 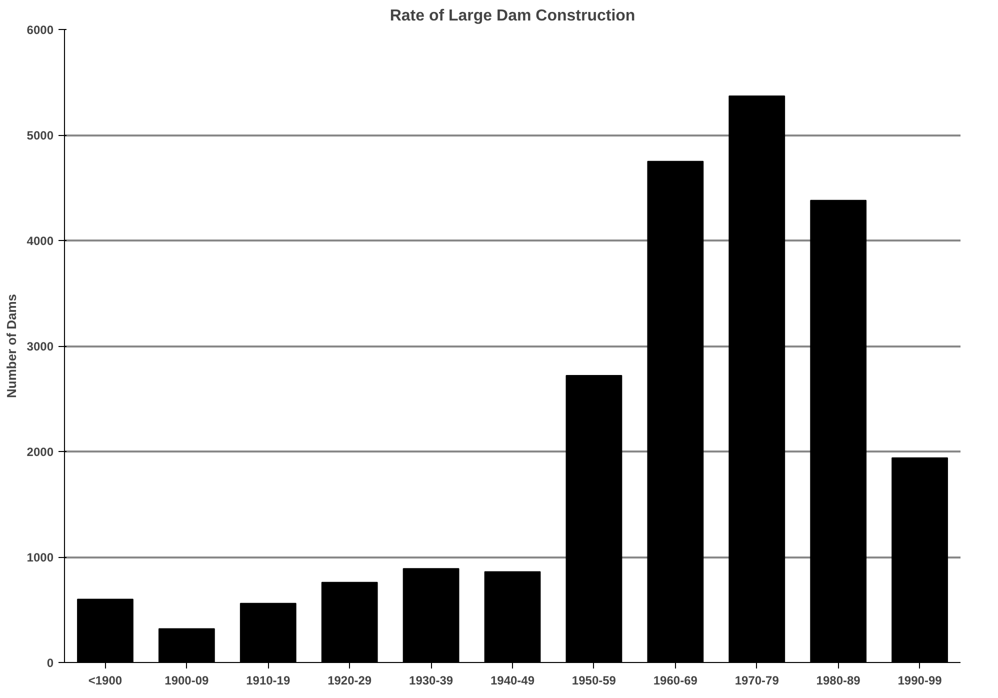 I want to click on chart-title: Rate of Large Dam Construction, so click(x=513, y=16).